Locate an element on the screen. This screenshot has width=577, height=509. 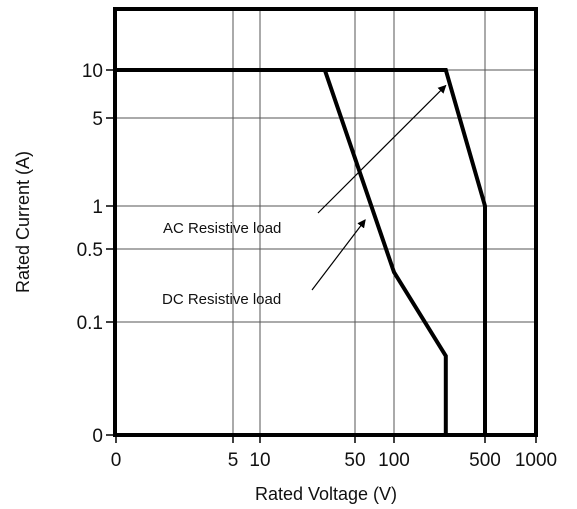
annotation-label: AC Resistive load is located at coordinates (222, 228).